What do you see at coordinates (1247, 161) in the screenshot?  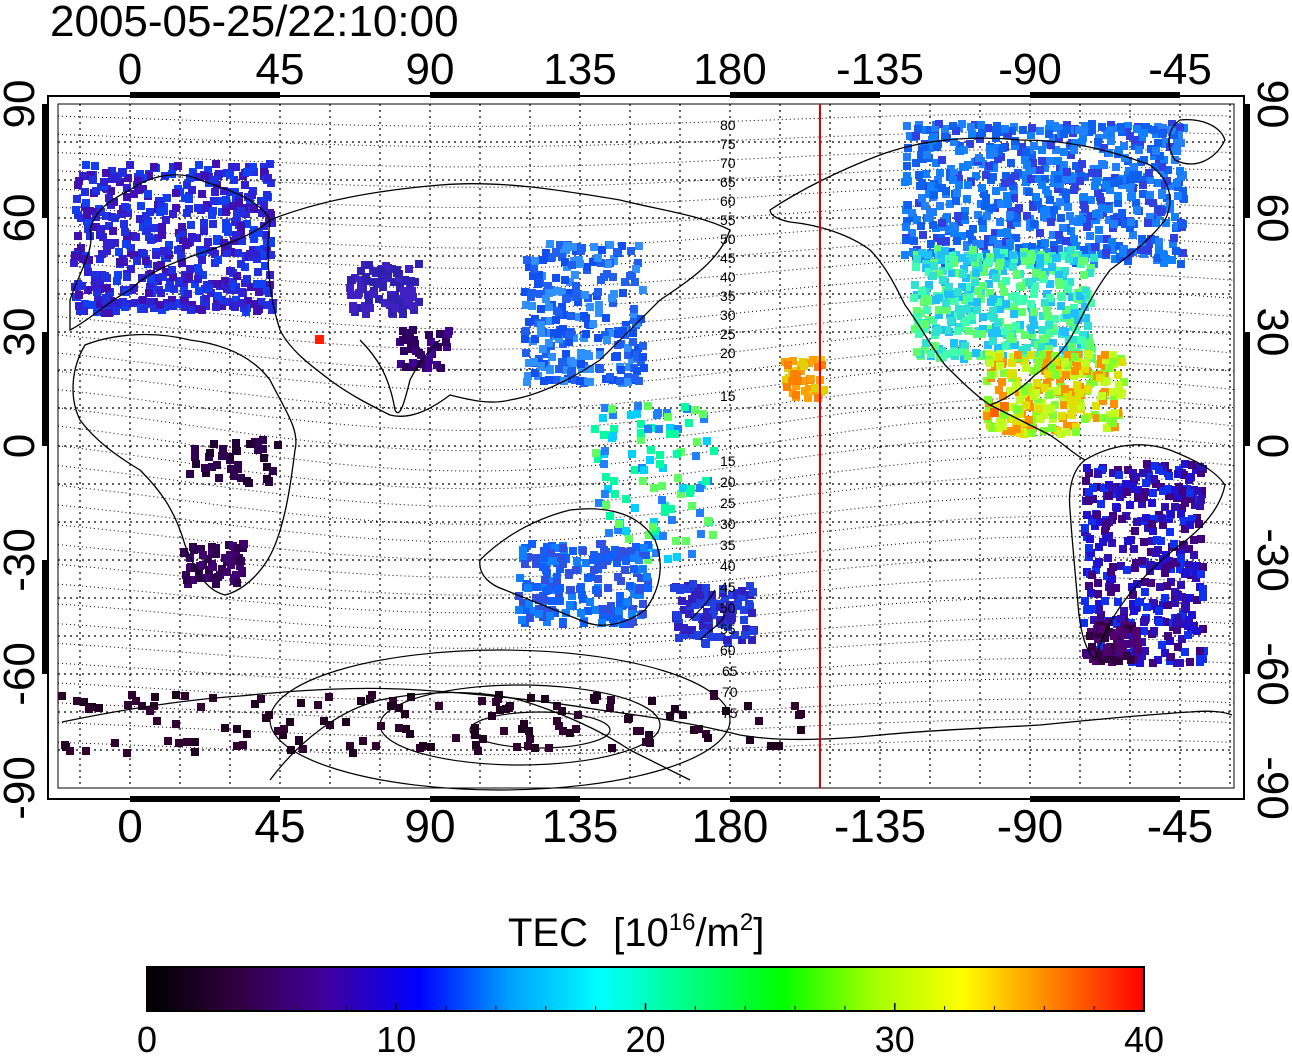 I see `axis-bar-segment` at bounding box center [1247, 161].